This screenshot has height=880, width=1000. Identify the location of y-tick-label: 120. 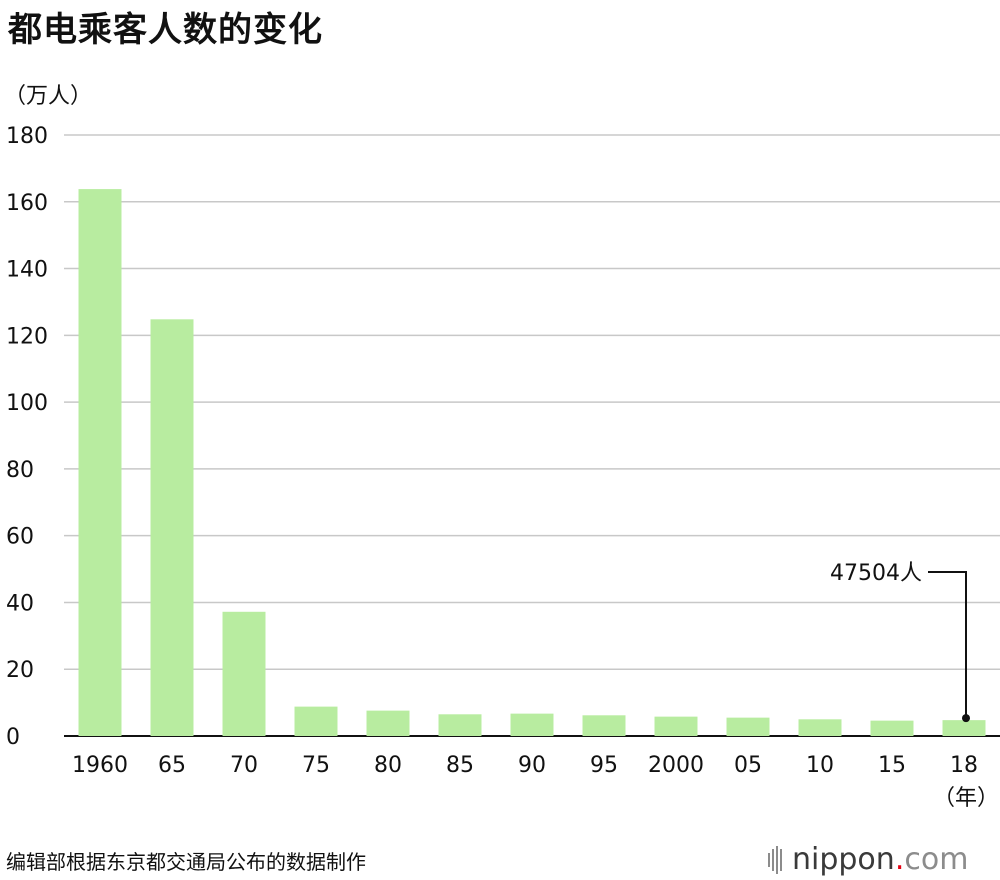
(27, 336).